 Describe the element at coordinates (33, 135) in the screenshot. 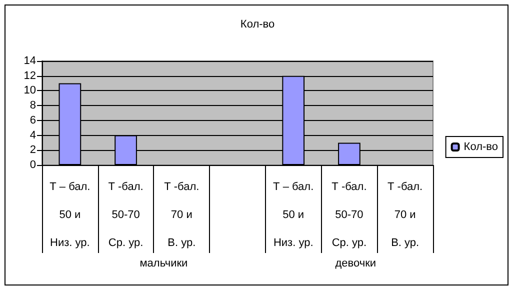

I see `y-tick-label: 4` at that location.